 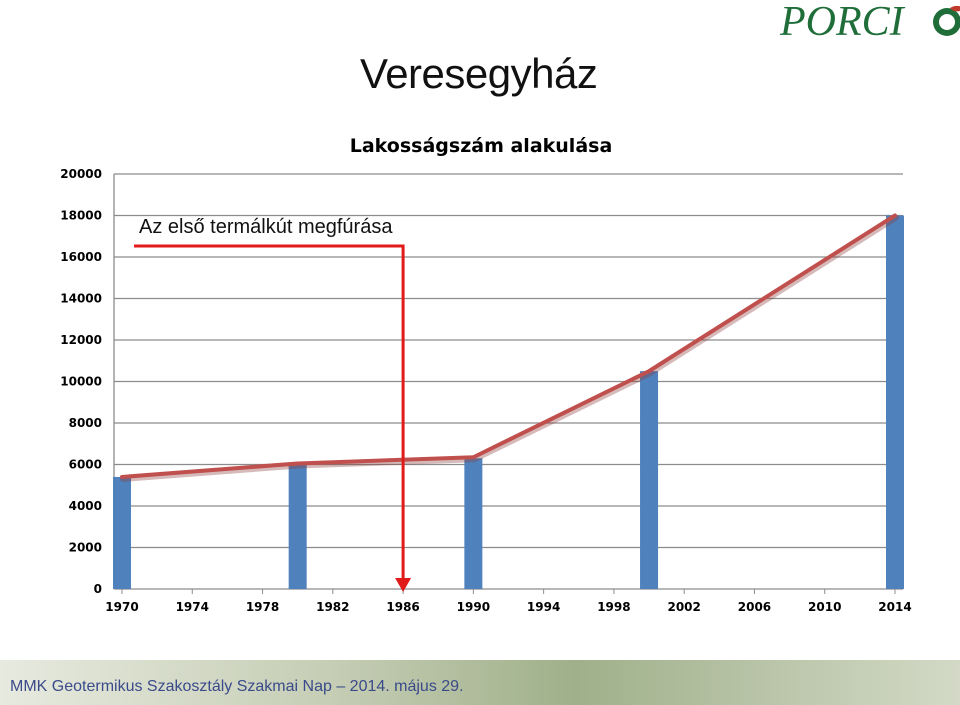 I want to click on x-tick-label: 1998, so click(x=613, y=607).